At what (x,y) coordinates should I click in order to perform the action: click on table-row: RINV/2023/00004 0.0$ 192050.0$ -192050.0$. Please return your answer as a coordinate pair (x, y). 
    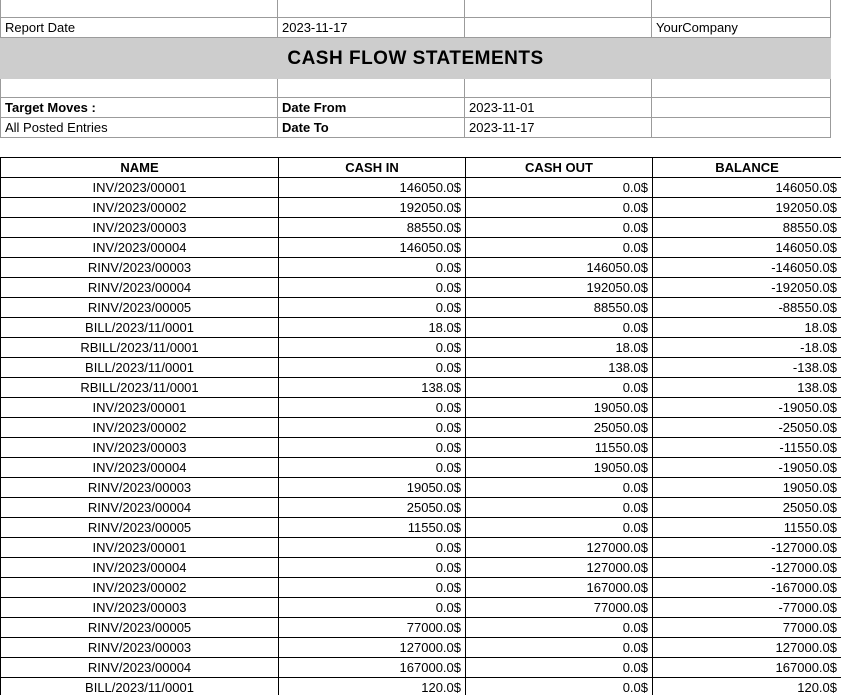
    Looking at the image, I should click on (420, 287).